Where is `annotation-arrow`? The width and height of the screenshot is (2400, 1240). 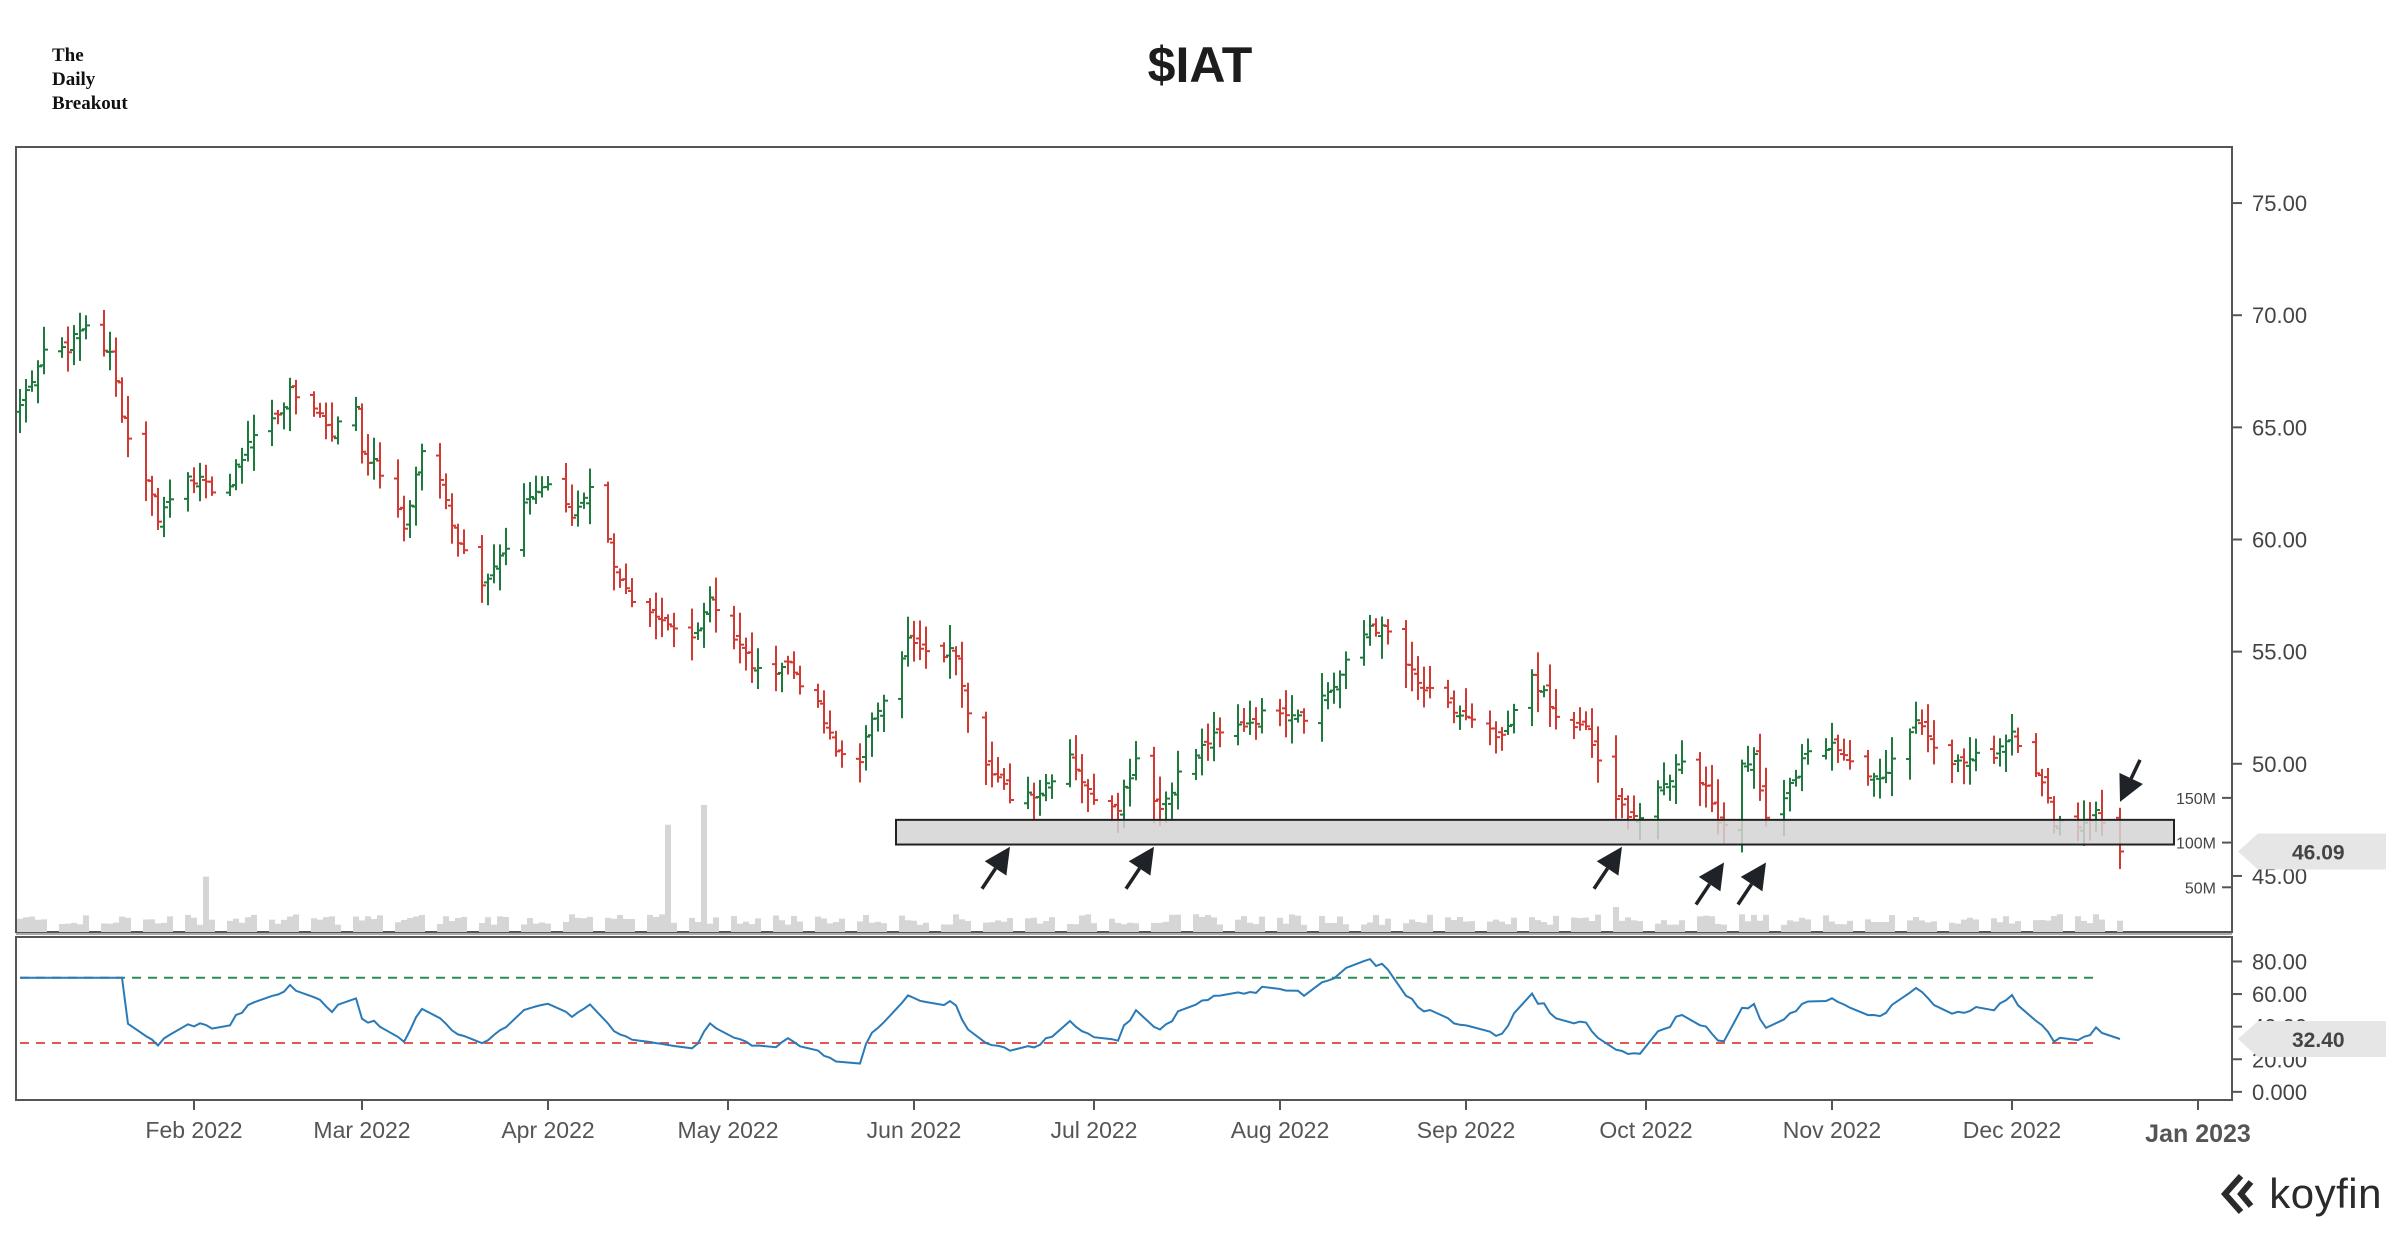
annotation-arrow is located at coordinates (995, 868).